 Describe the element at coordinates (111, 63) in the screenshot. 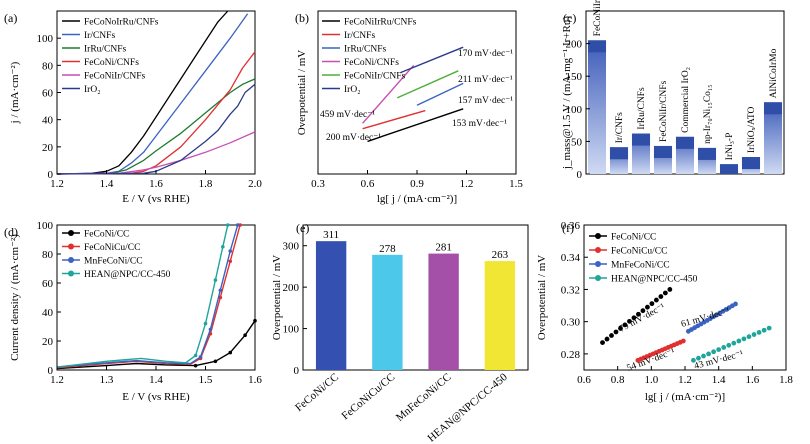

I see `panel-a-legend-label: FeCoNi/CNFs` at that location.